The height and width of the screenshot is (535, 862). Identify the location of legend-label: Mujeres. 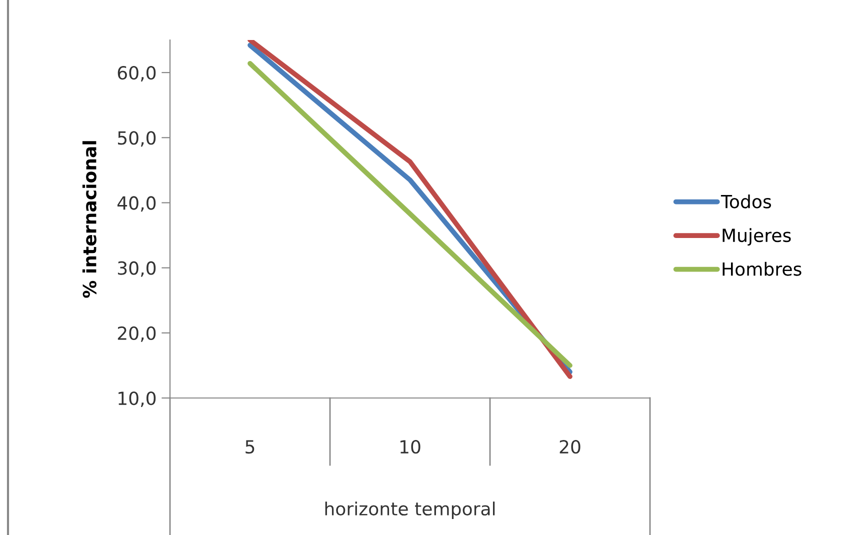
(756, 237).